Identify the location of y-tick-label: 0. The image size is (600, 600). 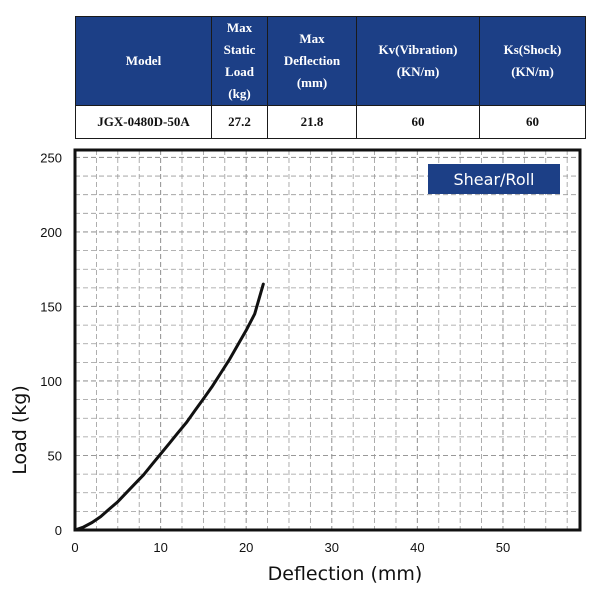
(58, 530).